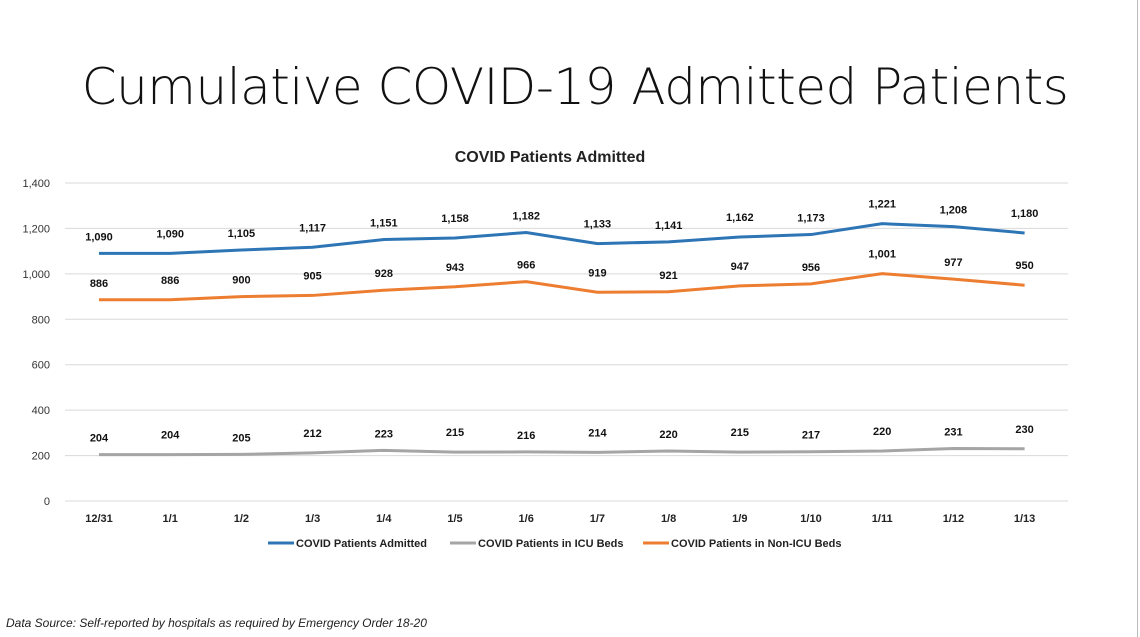 The image size is (1140, 637). I want to click on x-tick-label: 1/6, so click(526, 519).